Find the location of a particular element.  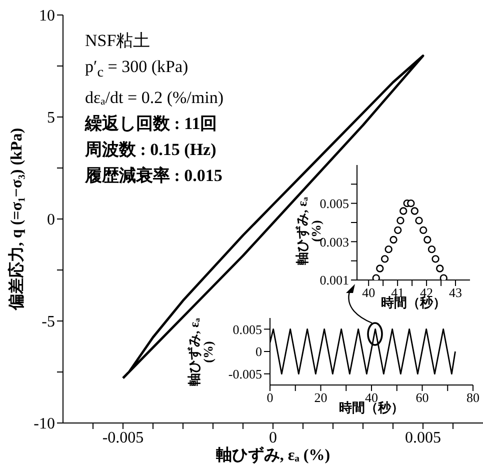

y-tick-label: 10 is located at coordinates (47, 16).